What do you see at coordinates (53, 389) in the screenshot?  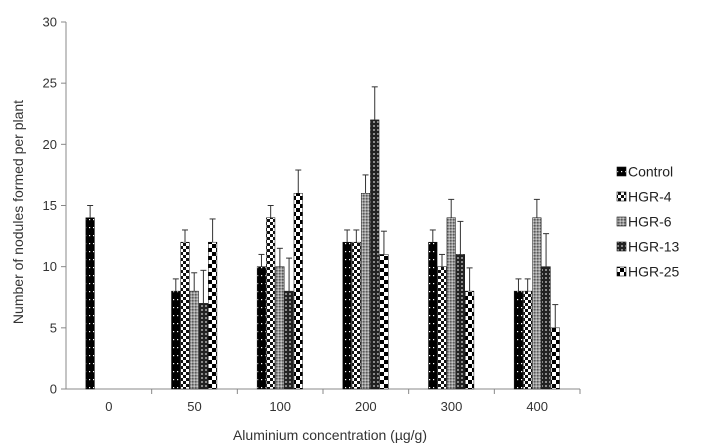 I see `y-tick-label: 0` at bounding box center [53, 389].